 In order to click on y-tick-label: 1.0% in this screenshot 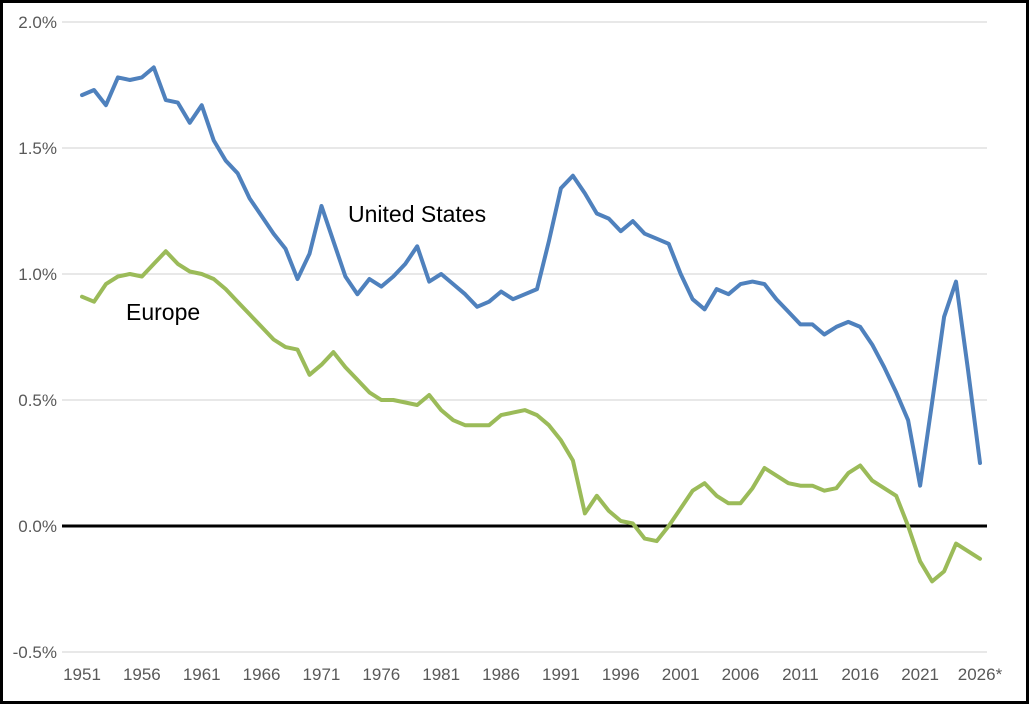, I will do `click(37, 274)`.